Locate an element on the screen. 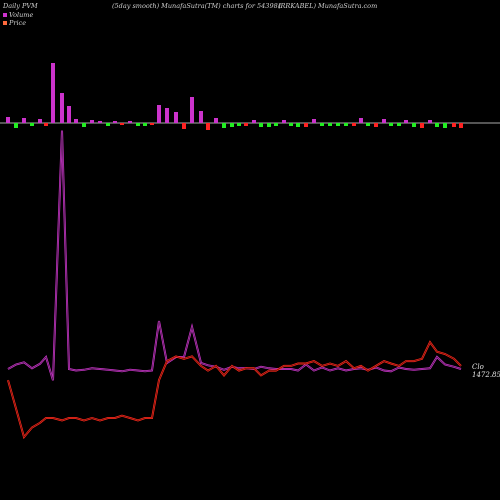  legend-price-swatch is located at coordinates (5, 23).